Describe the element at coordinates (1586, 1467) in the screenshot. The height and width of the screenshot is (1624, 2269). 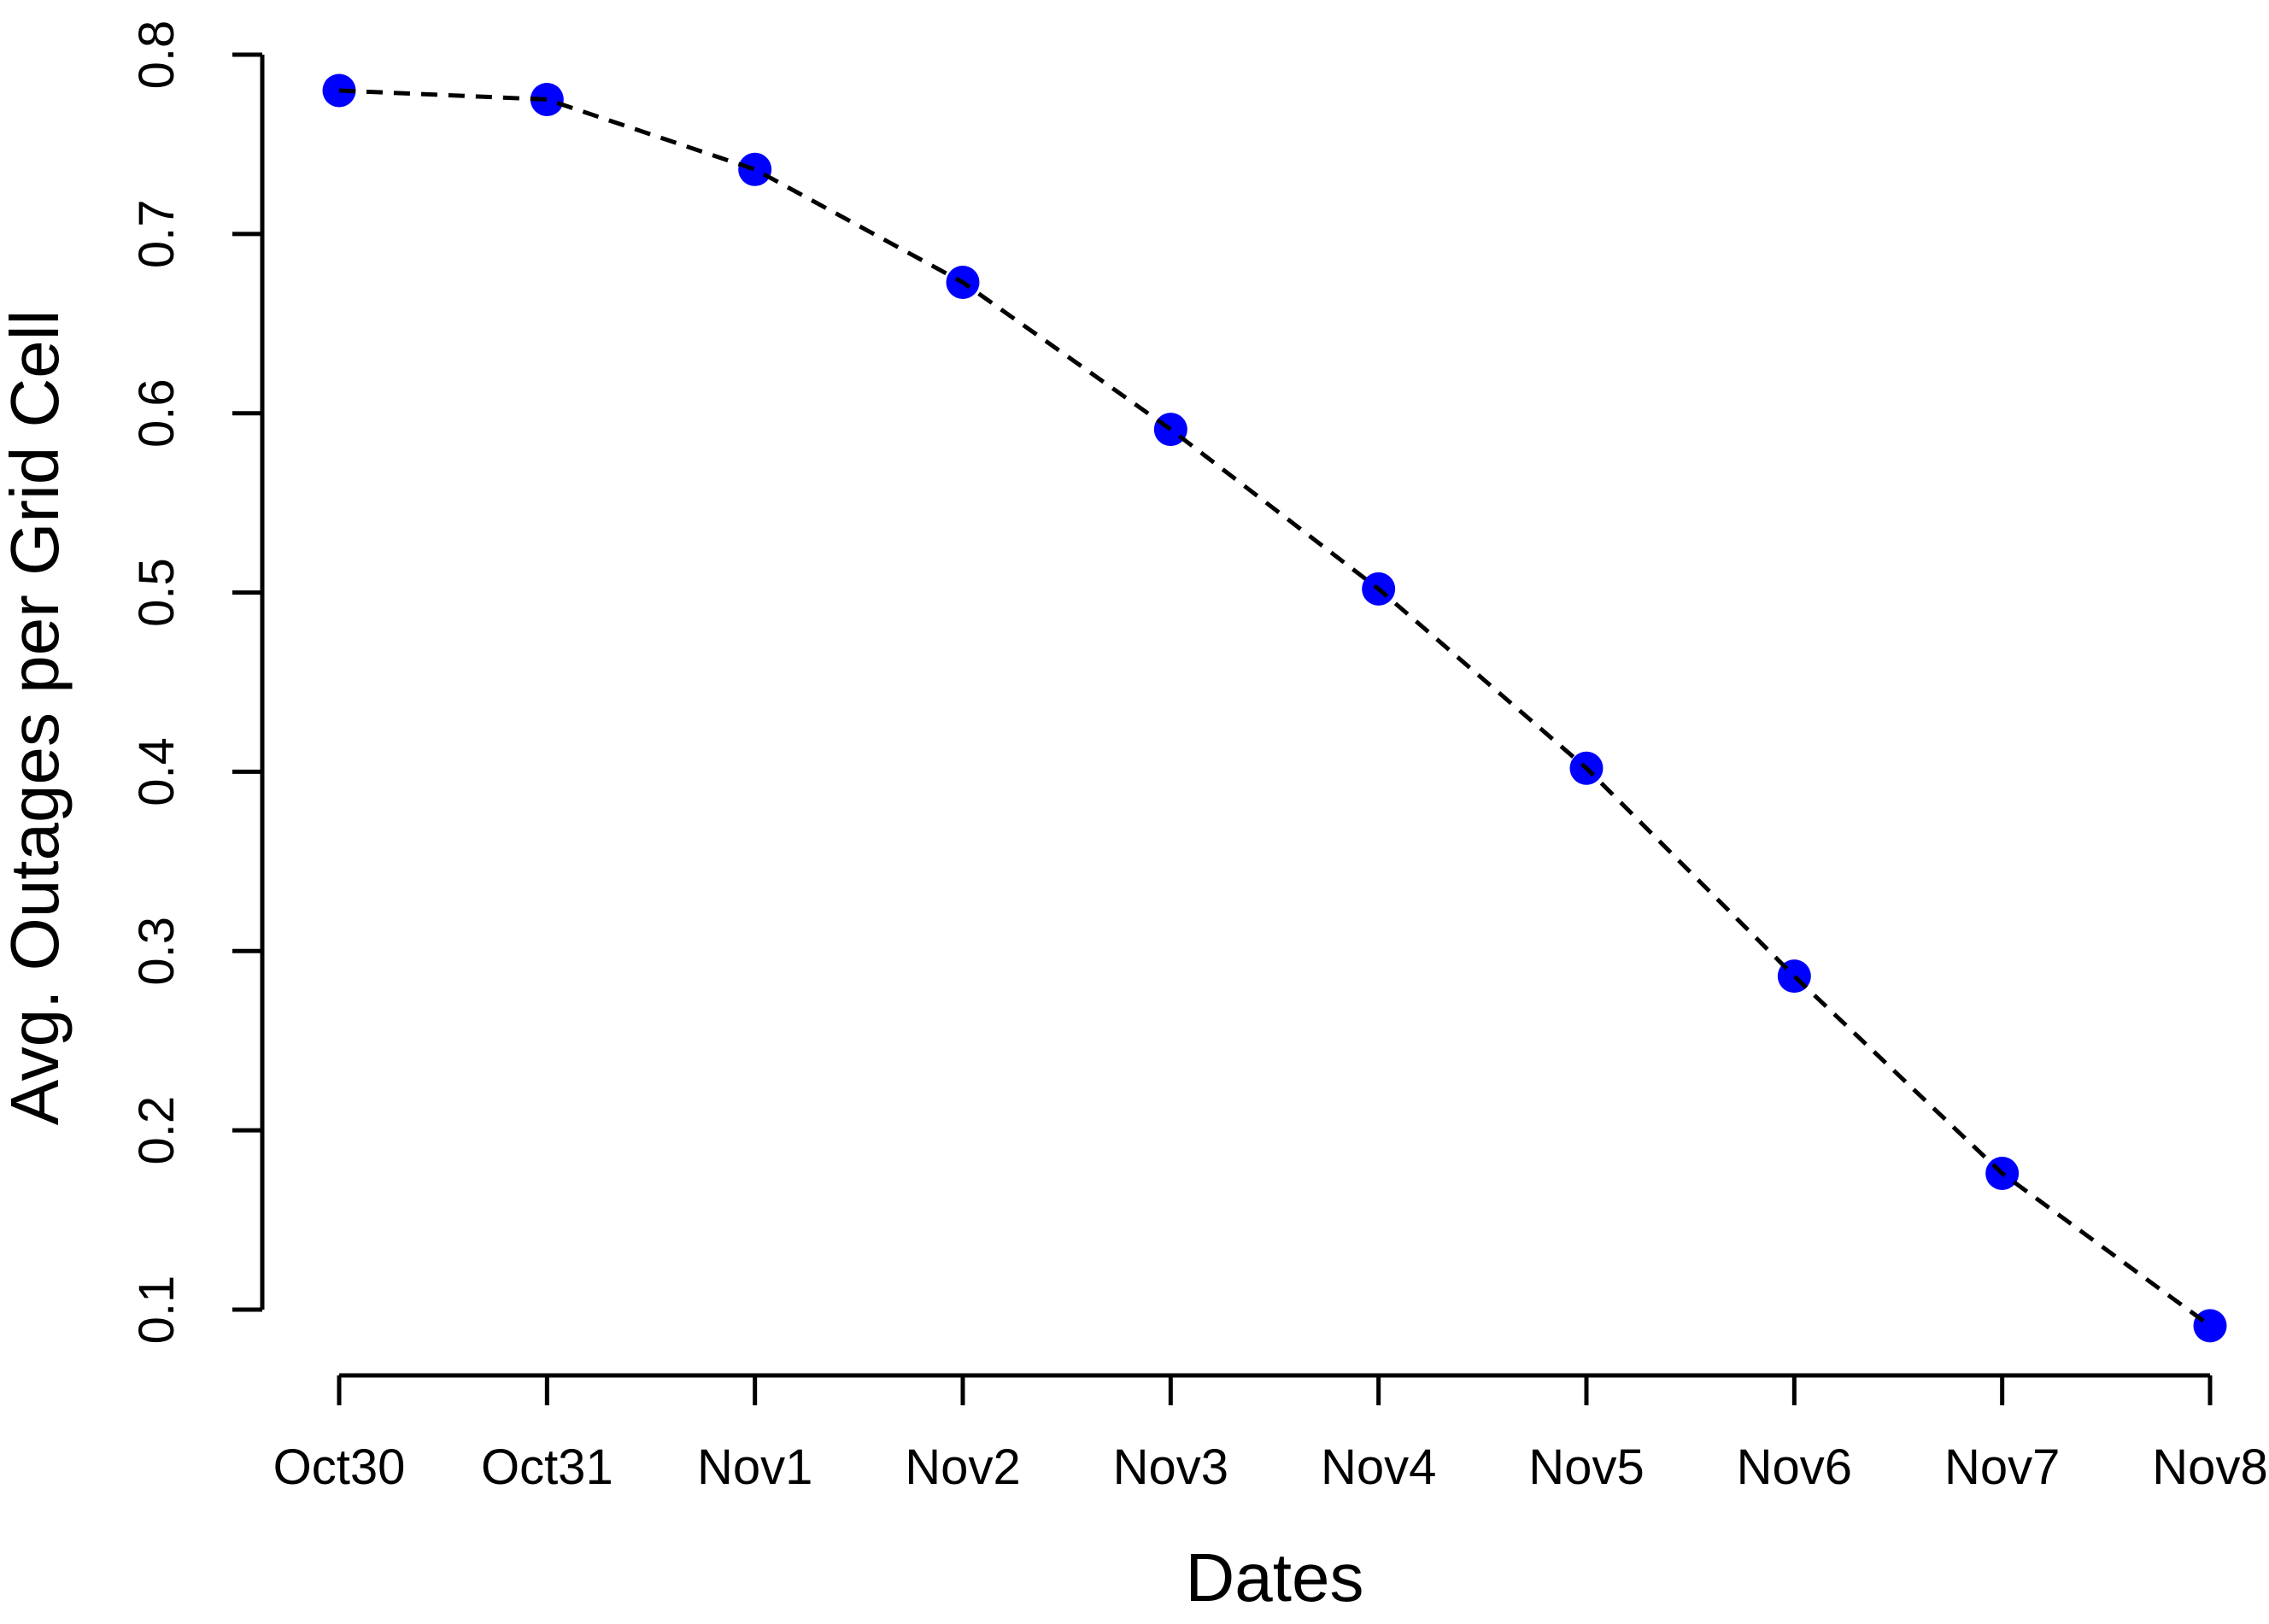
I see `x-tick-label: Nov5` at that location.